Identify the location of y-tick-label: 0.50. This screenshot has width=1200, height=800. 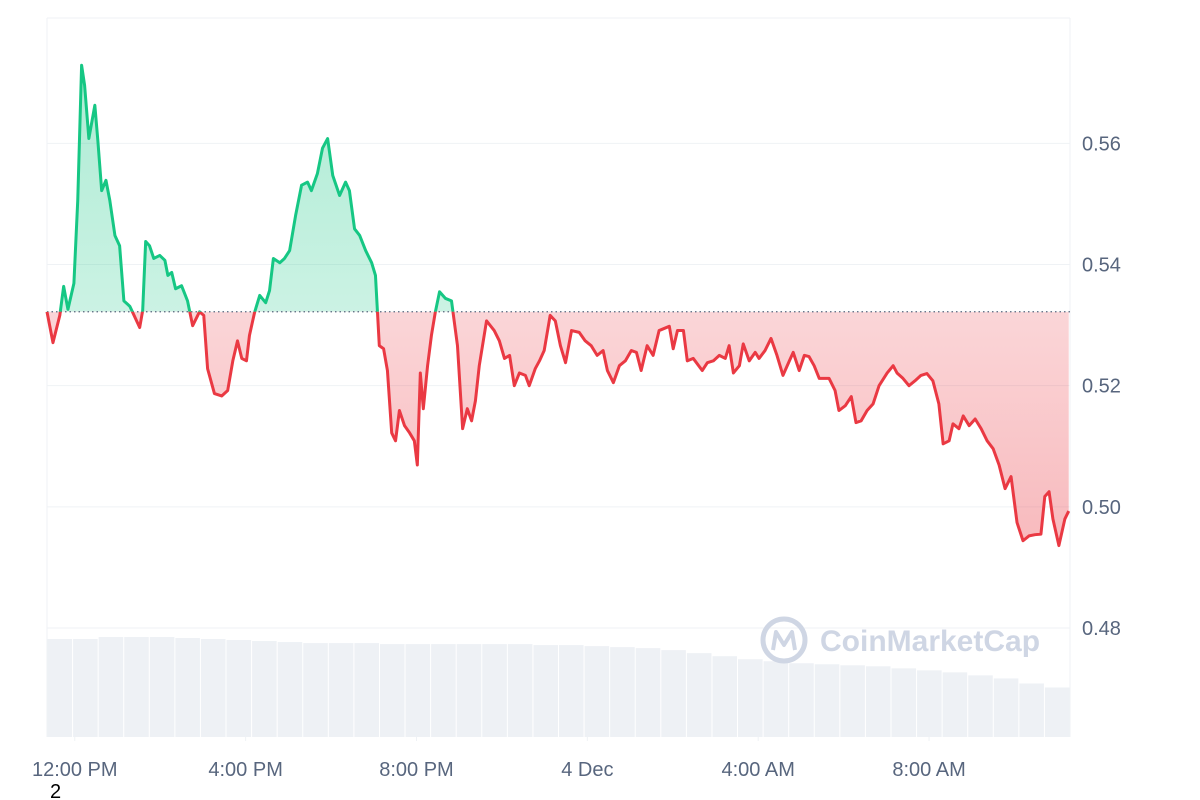
(1101, 508).